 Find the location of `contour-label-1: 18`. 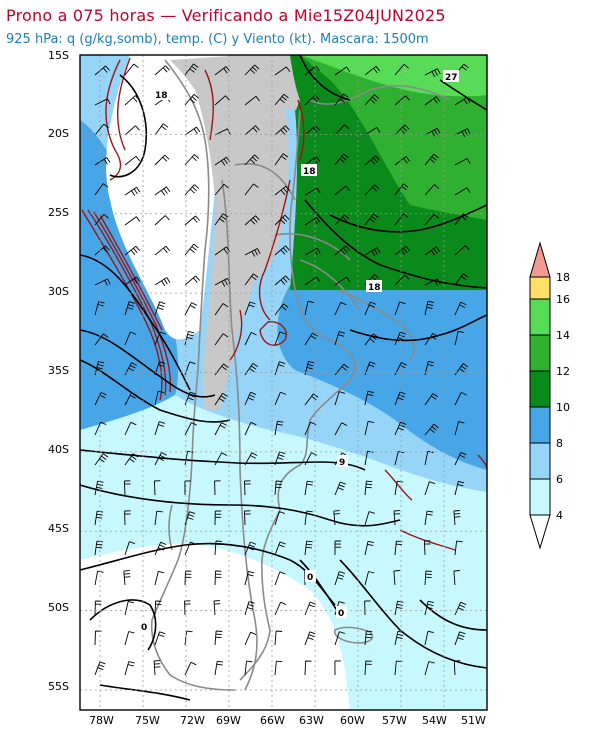

contour-label-1: 18 is located at coordinates (161, 96).